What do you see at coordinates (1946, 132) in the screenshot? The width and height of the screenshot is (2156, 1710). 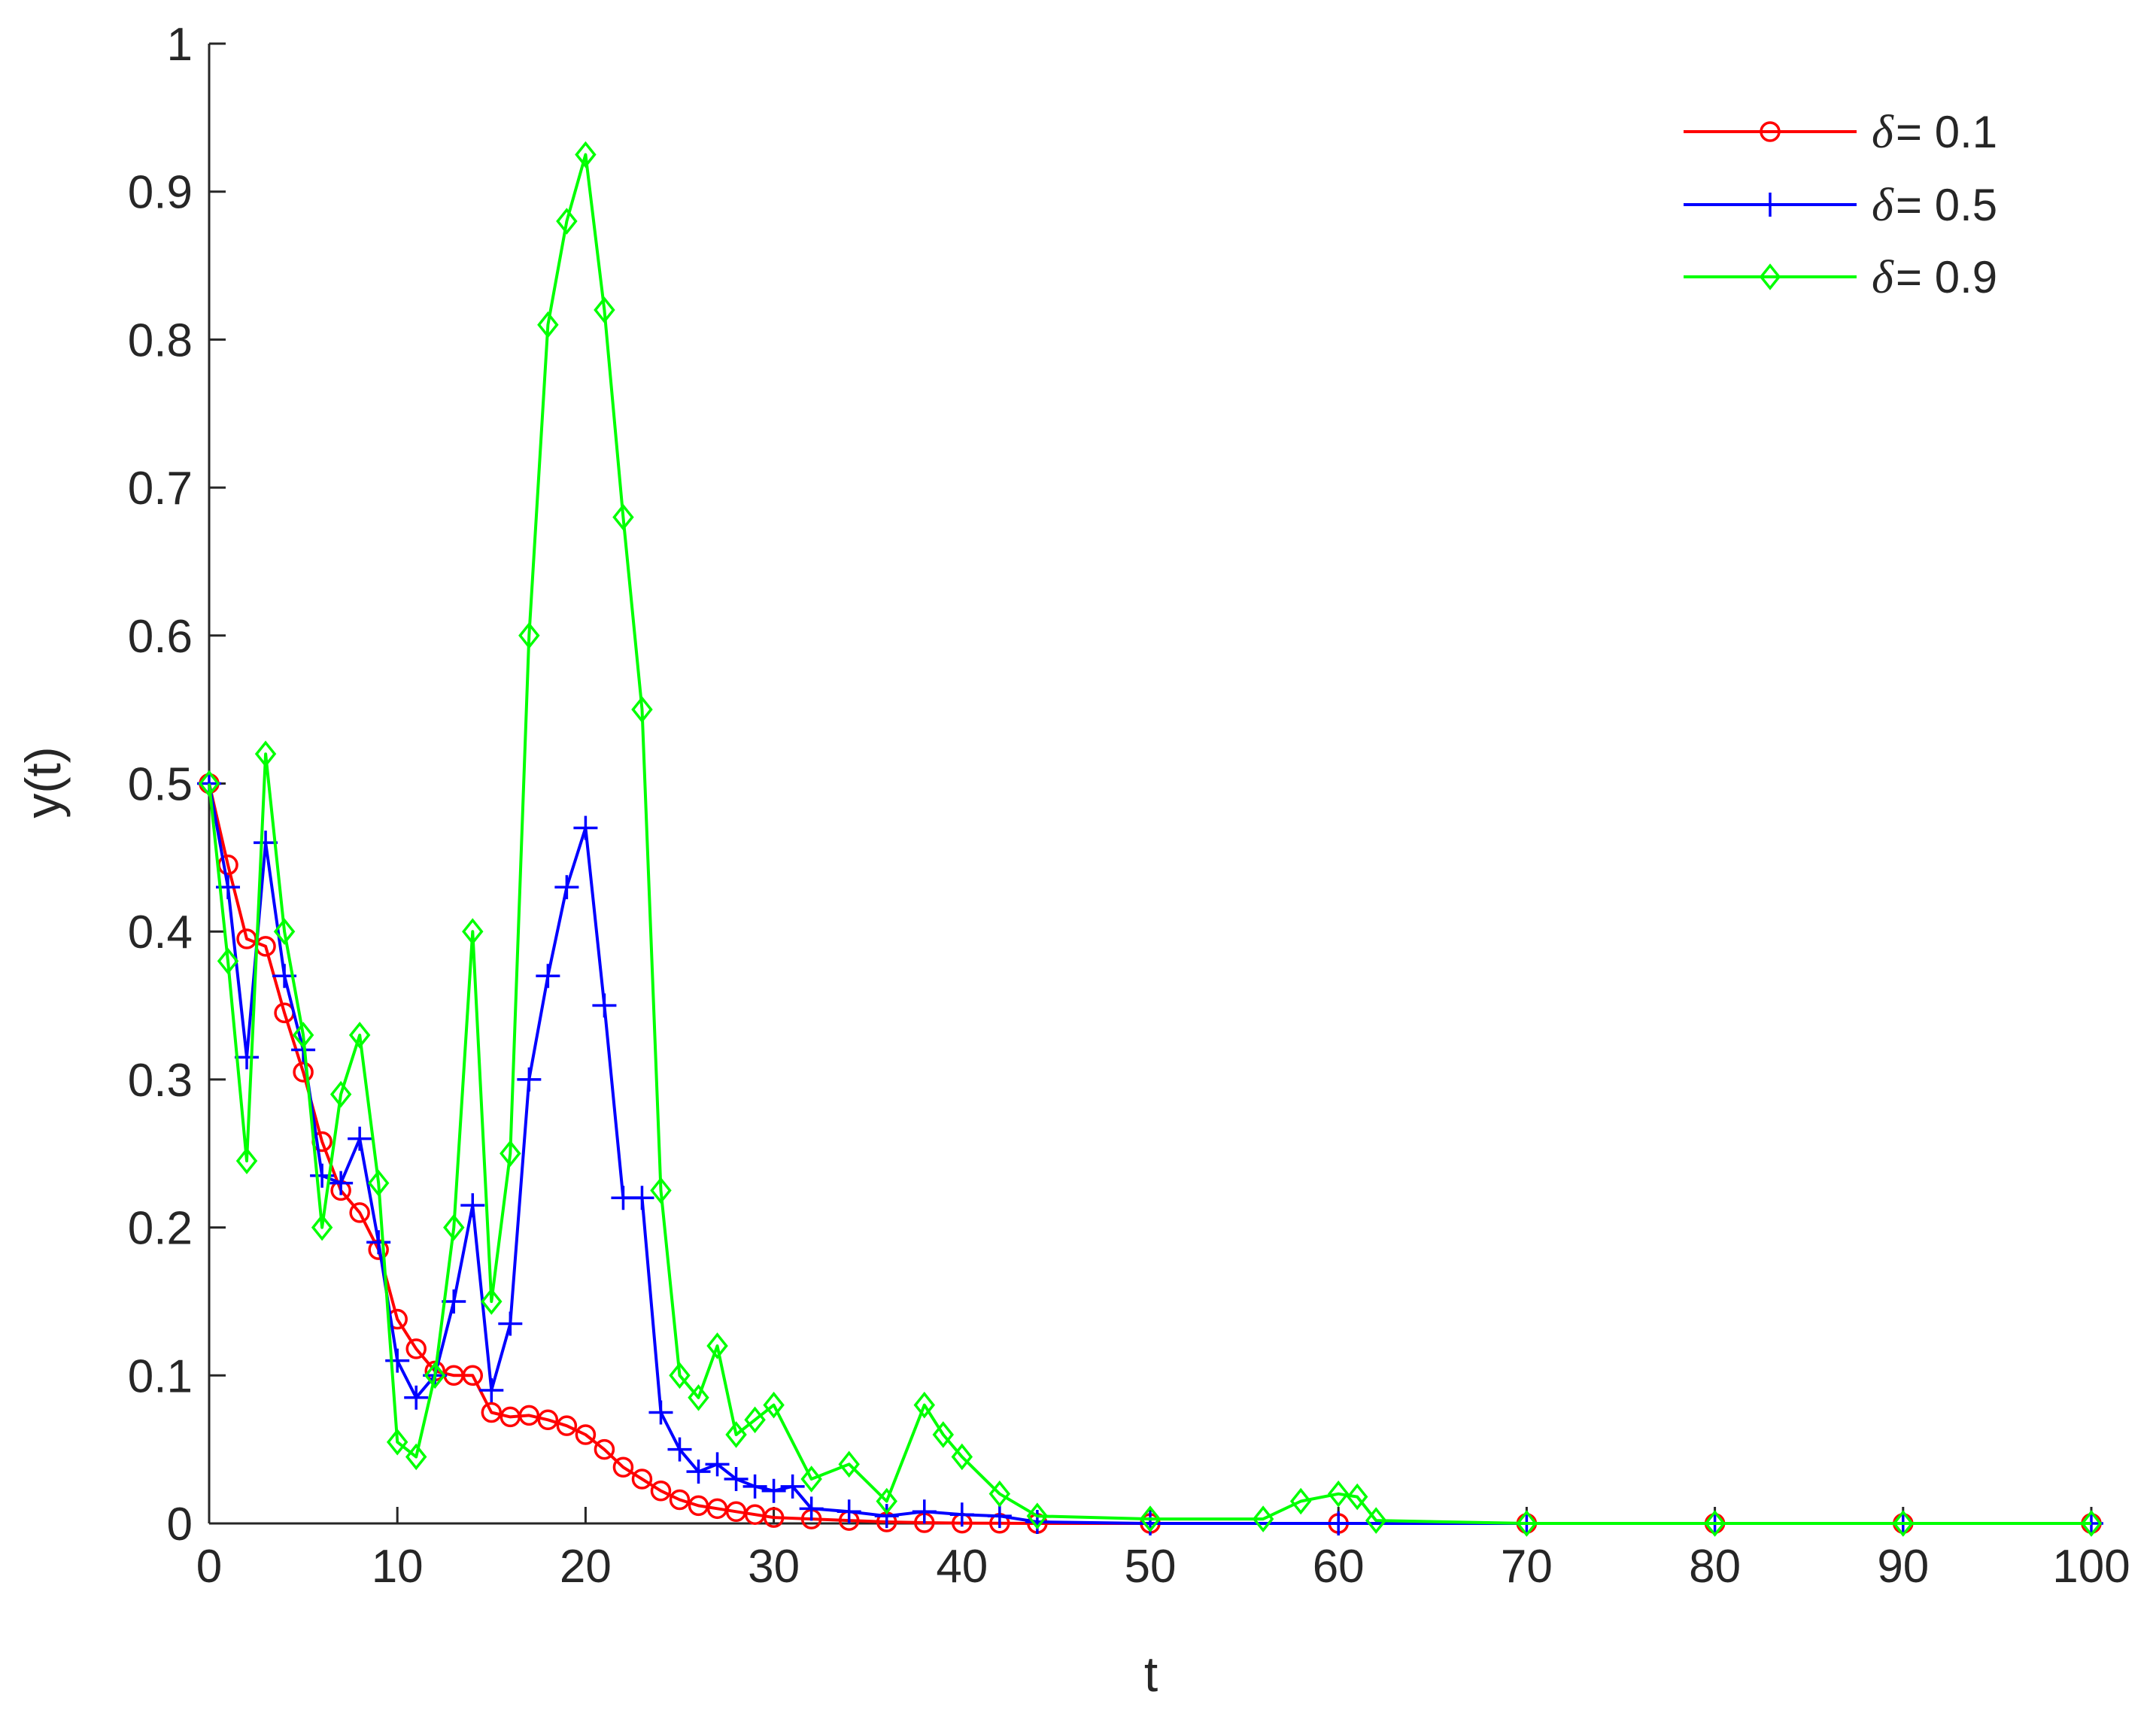 I see `legend-label: = 0.1` at bounding box center [1946, 132].